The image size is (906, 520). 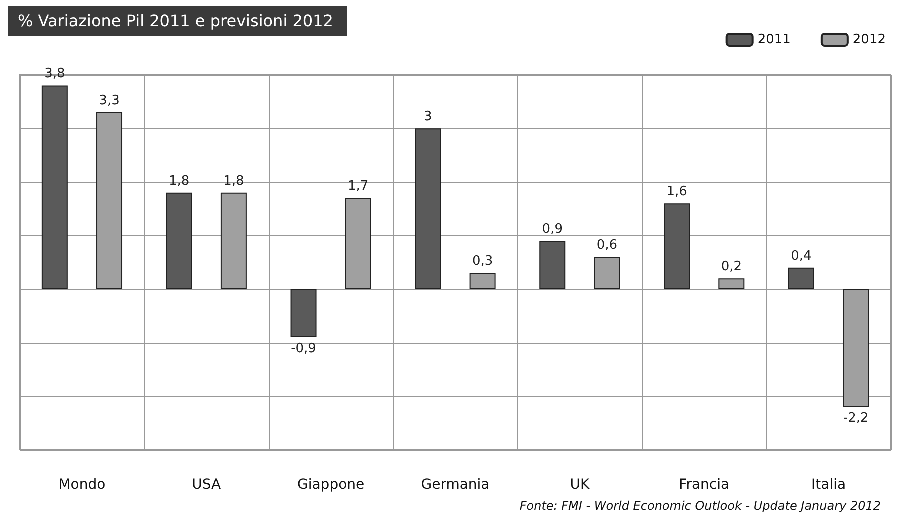 I want to click on data-label: -2,2, so click(x=856, y=418).